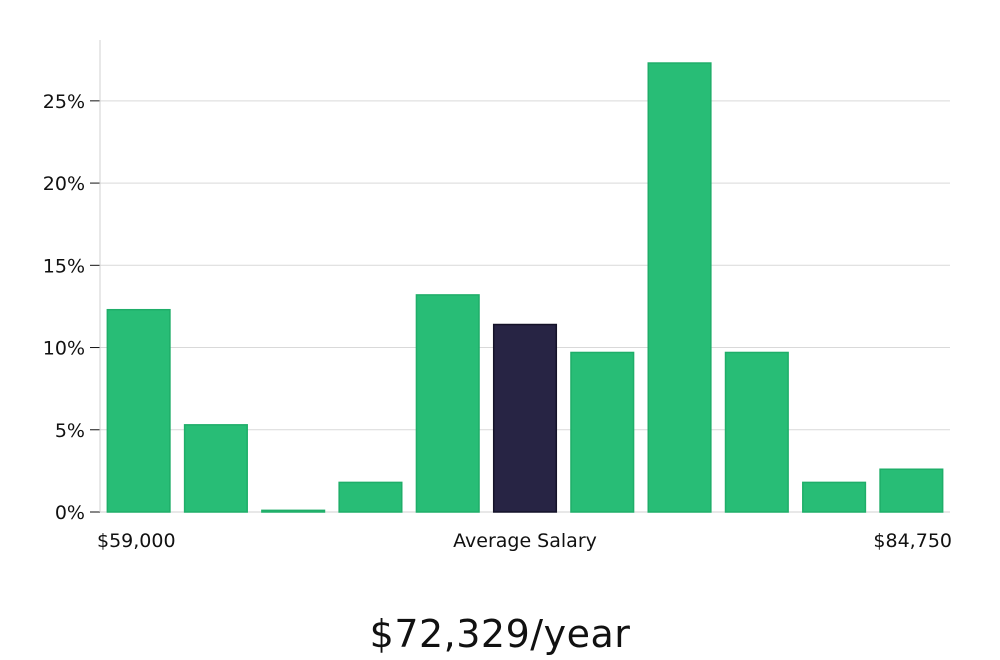 This screenshot has width=1000, height=660. What do you see at coordinates (64, 102) in the screenshot?
I see `y-axis-tick-label: 25%` at bounding box center [64, 102].